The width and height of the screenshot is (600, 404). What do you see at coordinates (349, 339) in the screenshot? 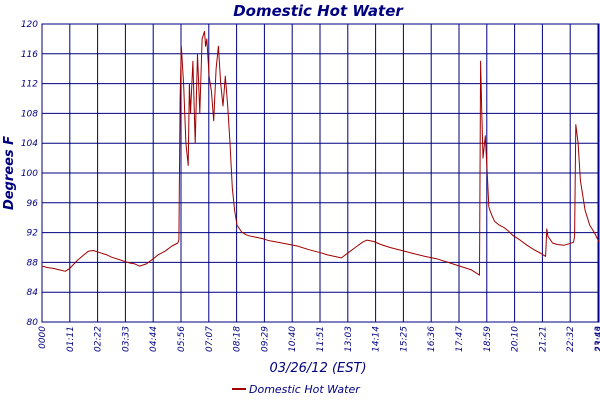
I see `x-tick-label: 13:03` at bounding box center [349, 339].